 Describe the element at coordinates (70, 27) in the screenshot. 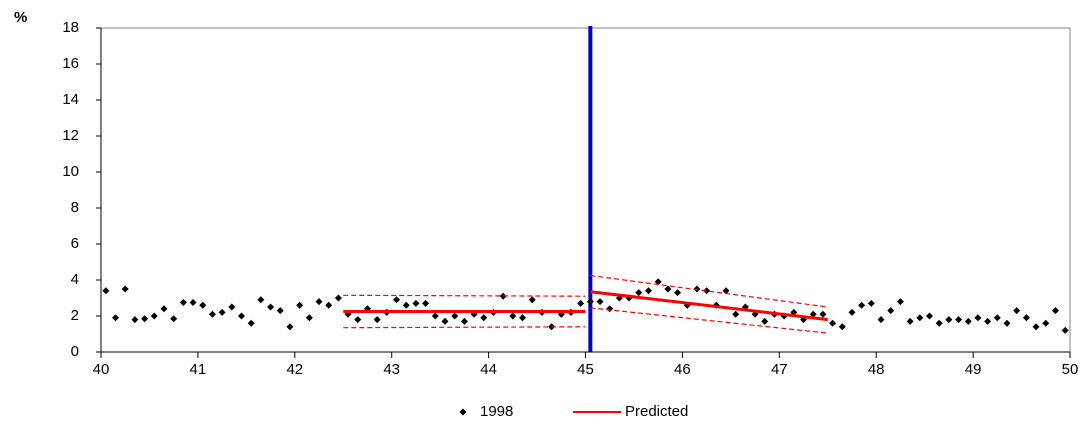

I see `y-tick-label: 18` at that location.